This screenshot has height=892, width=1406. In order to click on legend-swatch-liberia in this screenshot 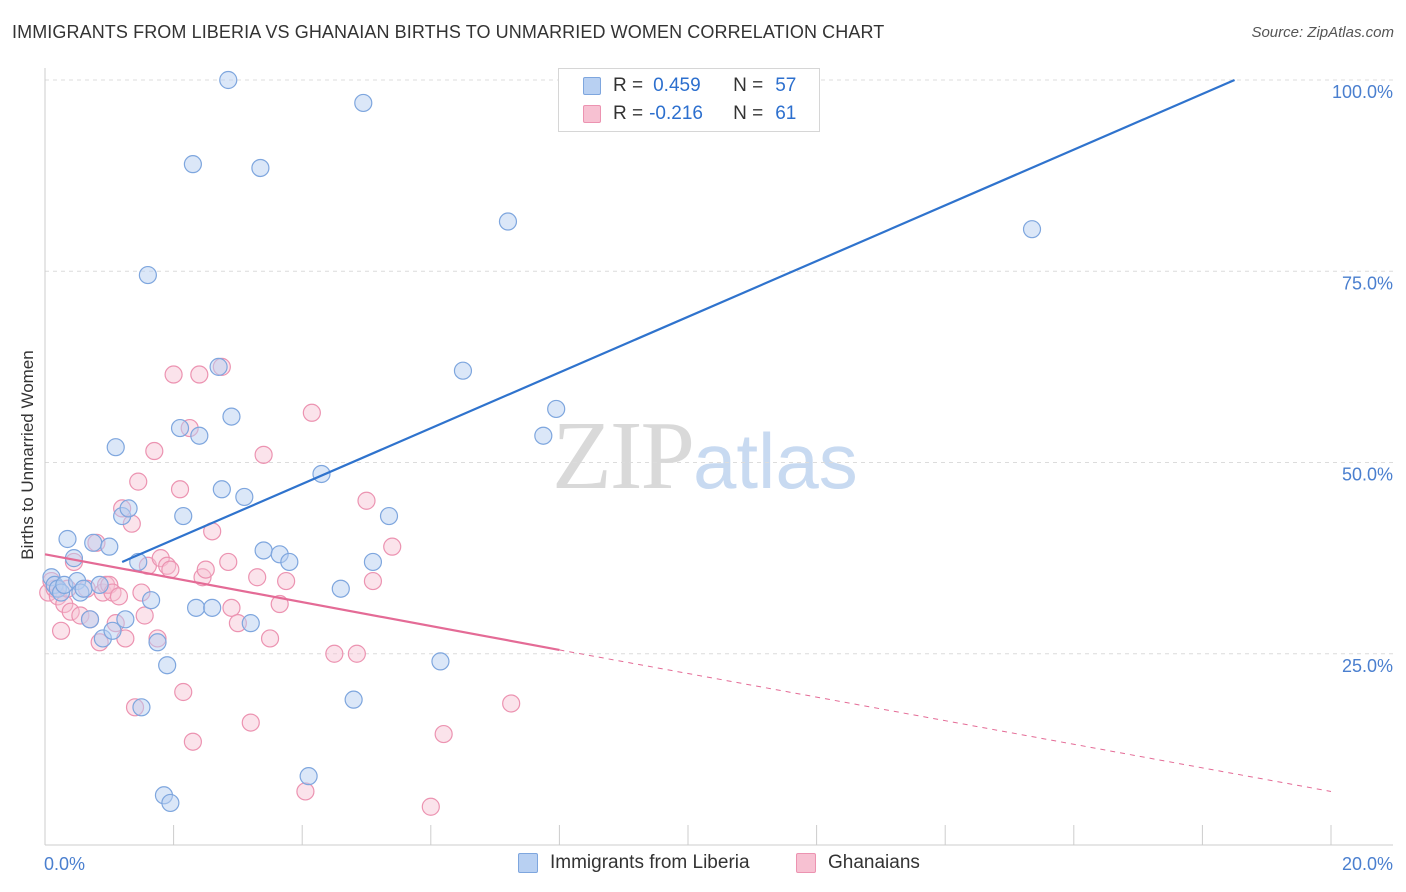, I will do `click(592, 86)`.